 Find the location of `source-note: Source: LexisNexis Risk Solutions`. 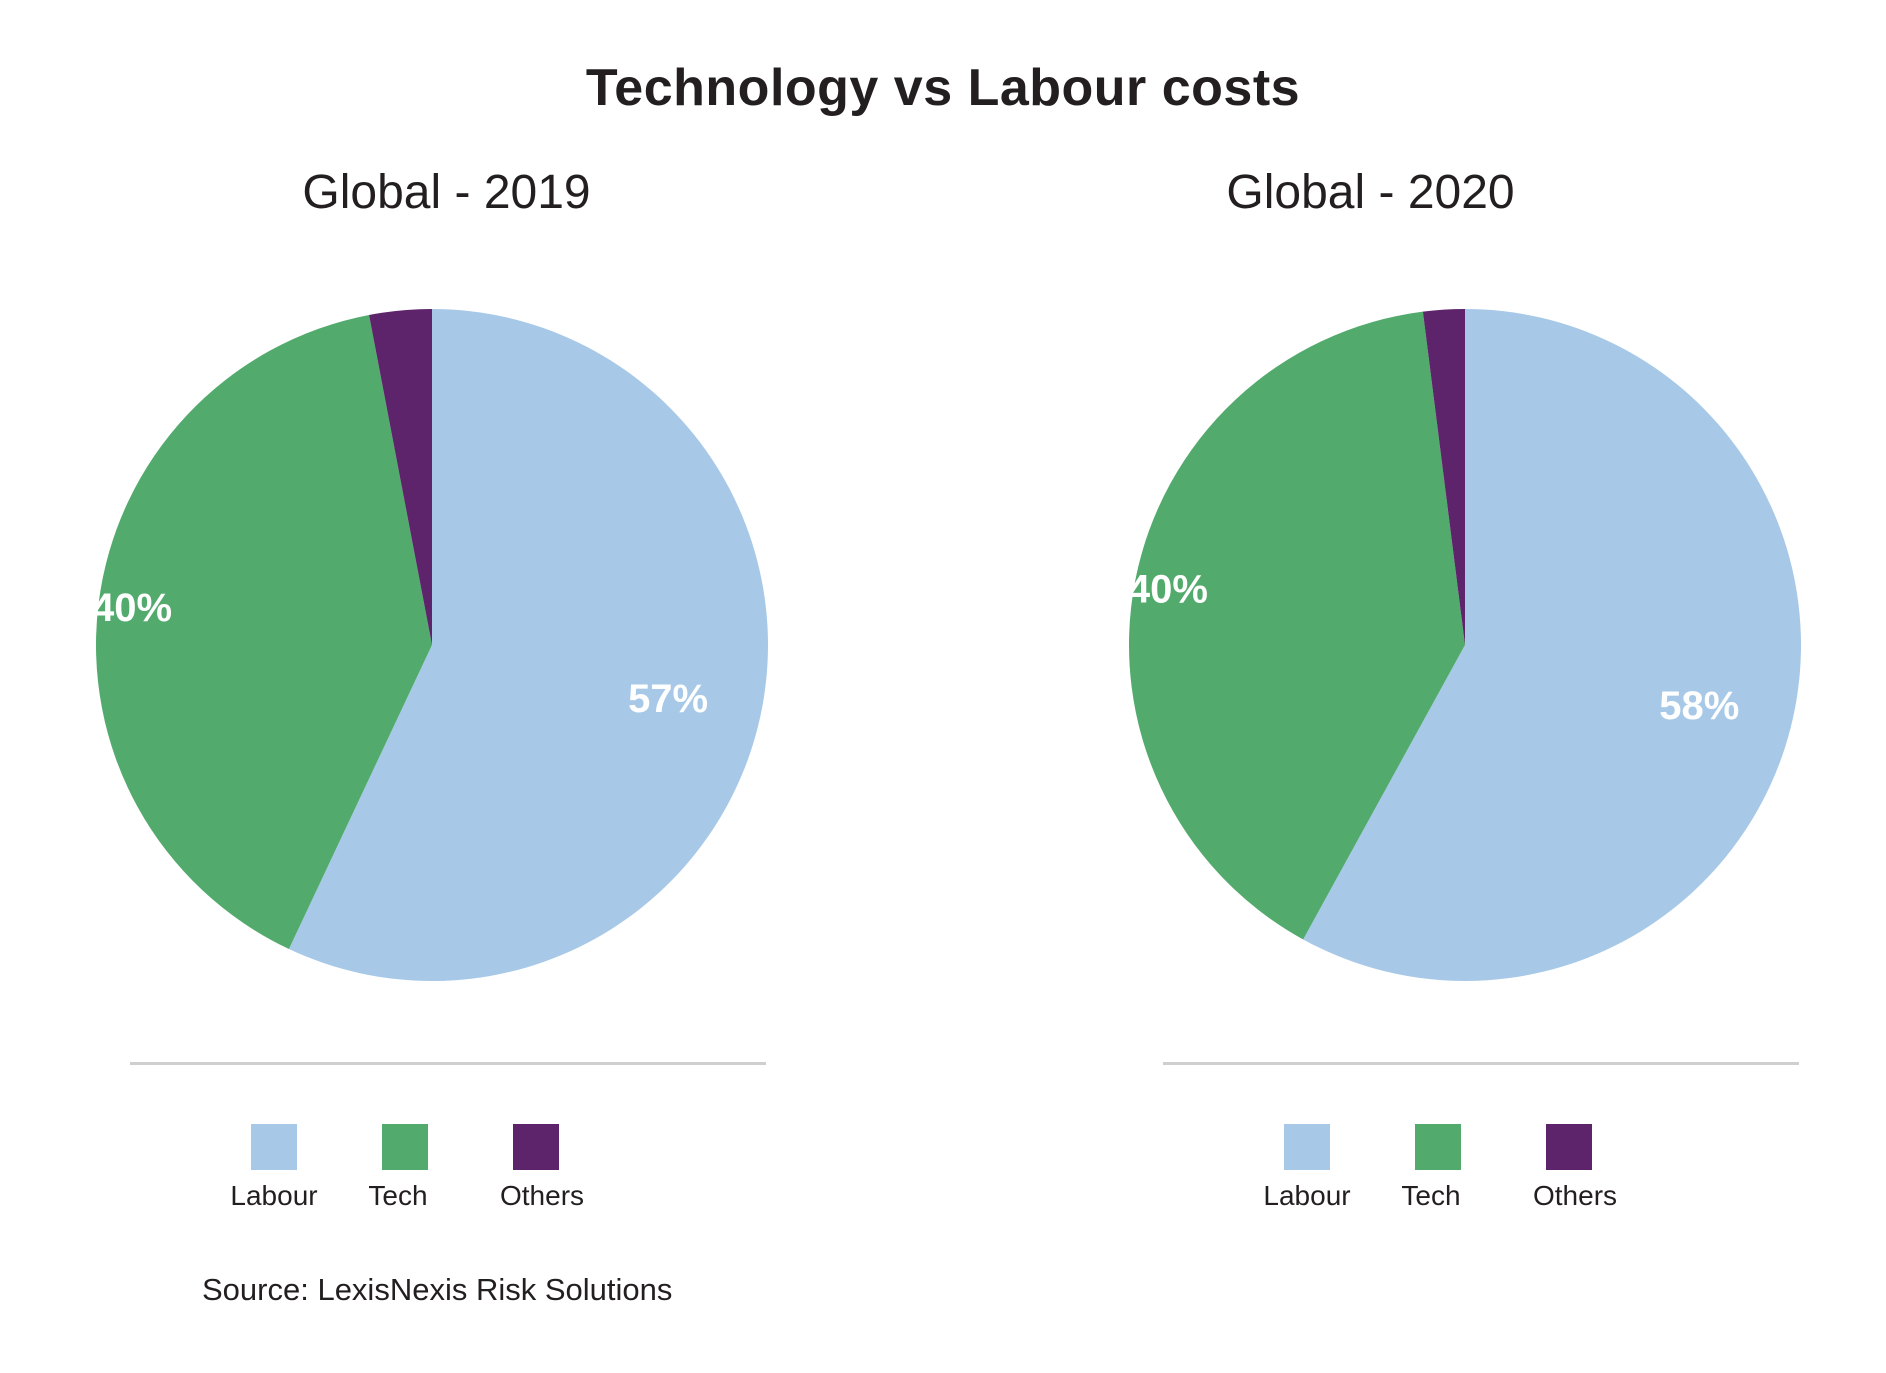

source-note: Source: LexisNexis Risk Solutions is located at coordinates (437, 1289).